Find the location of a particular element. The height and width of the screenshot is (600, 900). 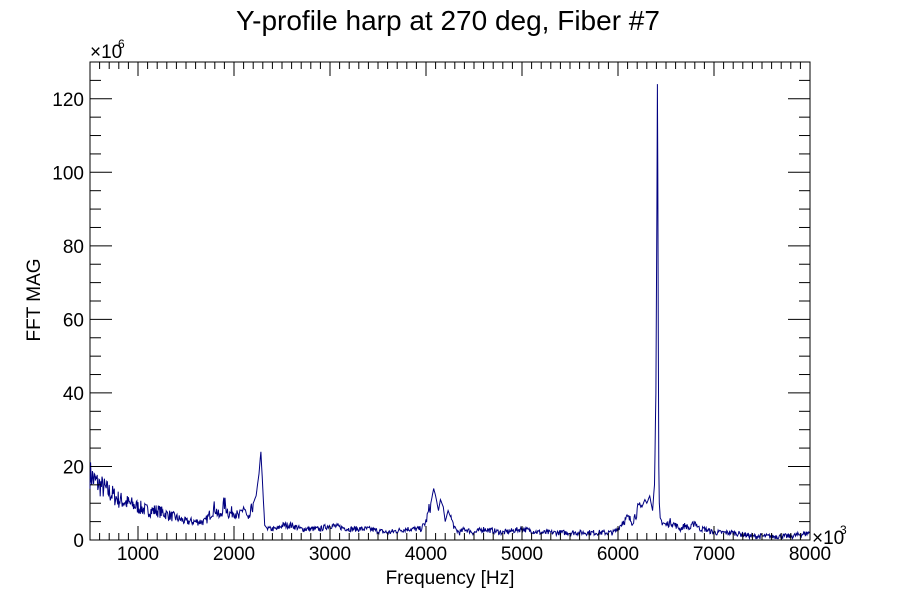

y-tick-label: 120 is located at coordinates (68, 100).